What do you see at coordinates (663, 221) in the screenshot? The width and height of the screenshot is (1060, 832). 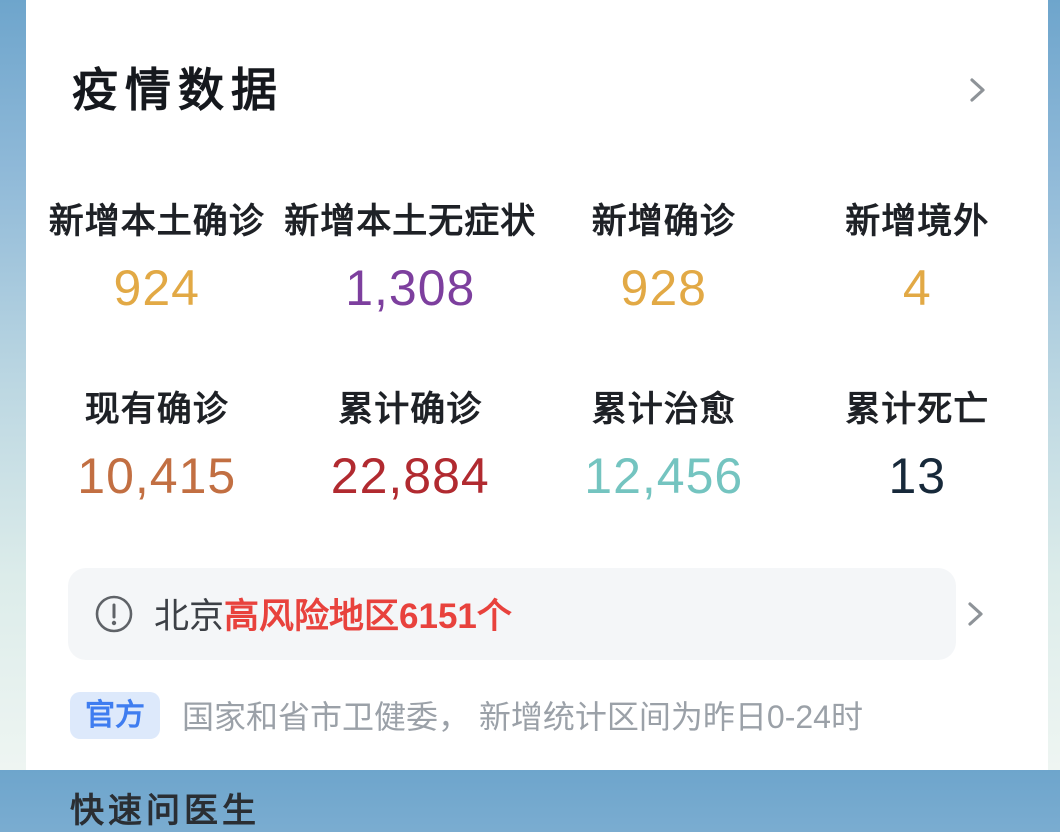 I see `stat-label: 新增确诊` at bounding box center [663, 221].